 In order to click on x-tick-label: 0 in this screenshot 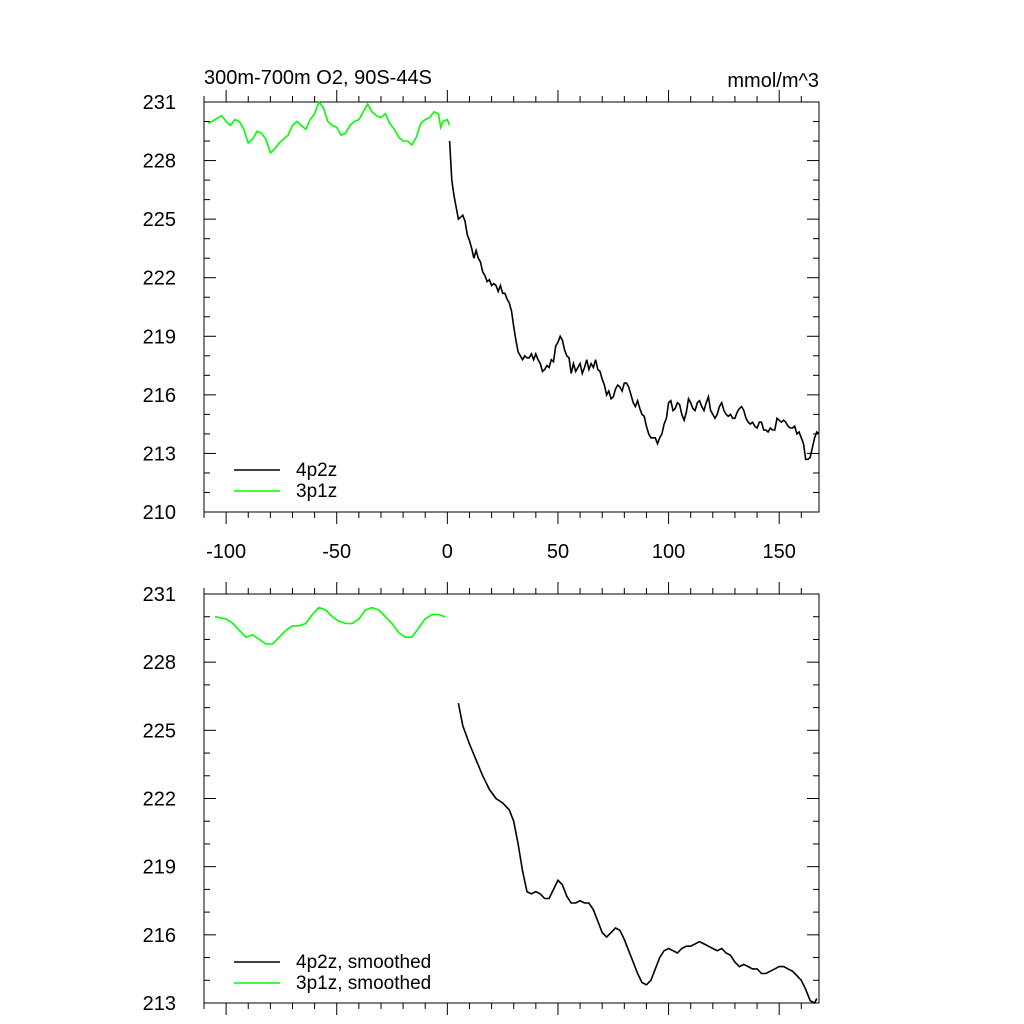, I will do `click(447, 552)`.